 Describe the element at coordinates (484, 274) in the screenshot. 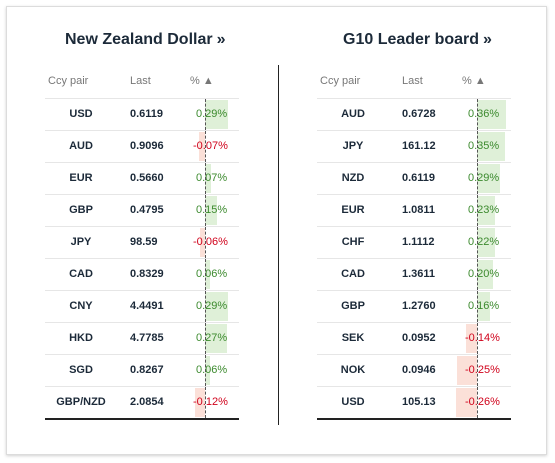

I see `pct-change-cell: 0.20%` at that location.